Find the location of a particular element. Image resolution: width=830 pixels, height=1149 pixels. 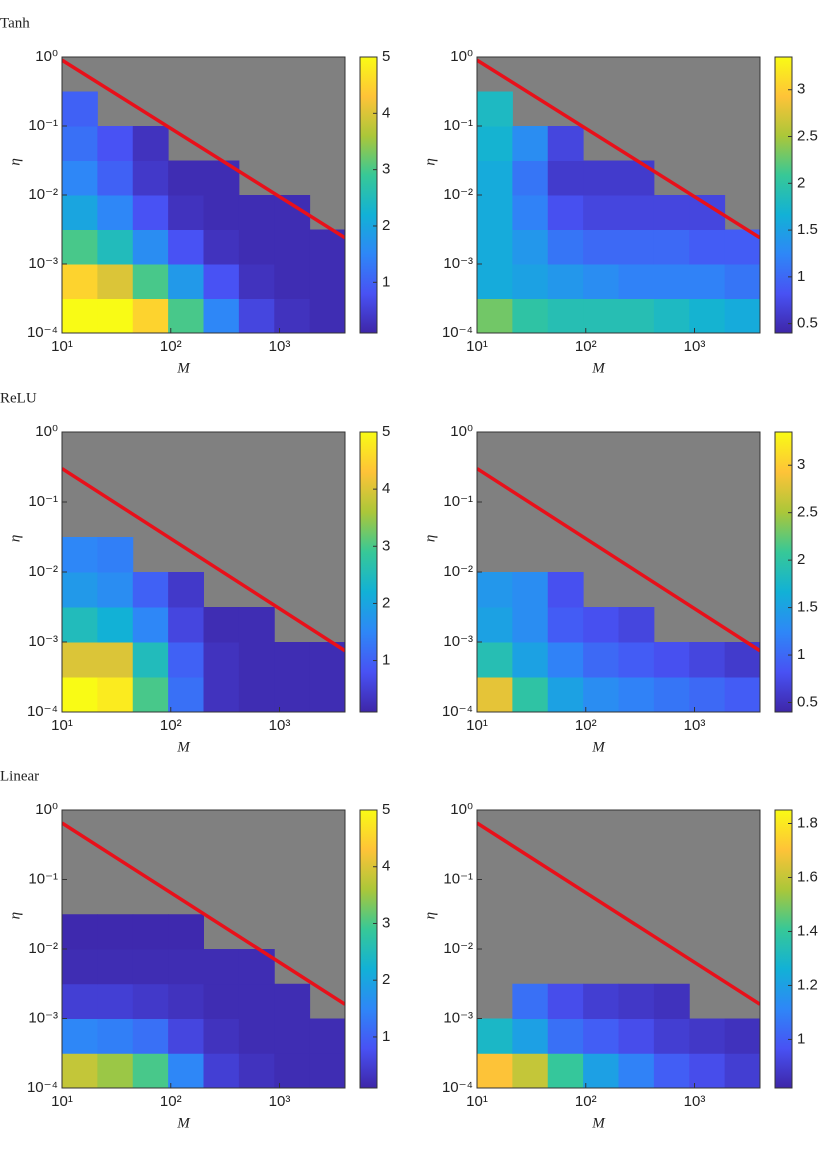

panel-title: Tanh is located at coordinates (15, 23).